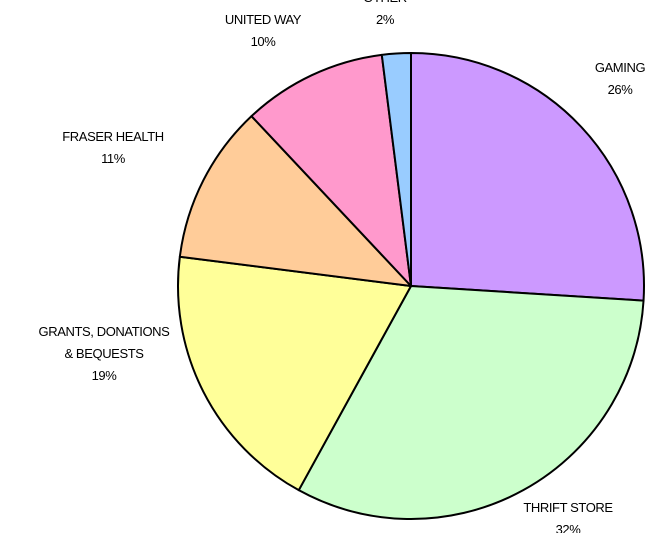  I want to click on pie-slice-fraser-health, so click(295, 201).